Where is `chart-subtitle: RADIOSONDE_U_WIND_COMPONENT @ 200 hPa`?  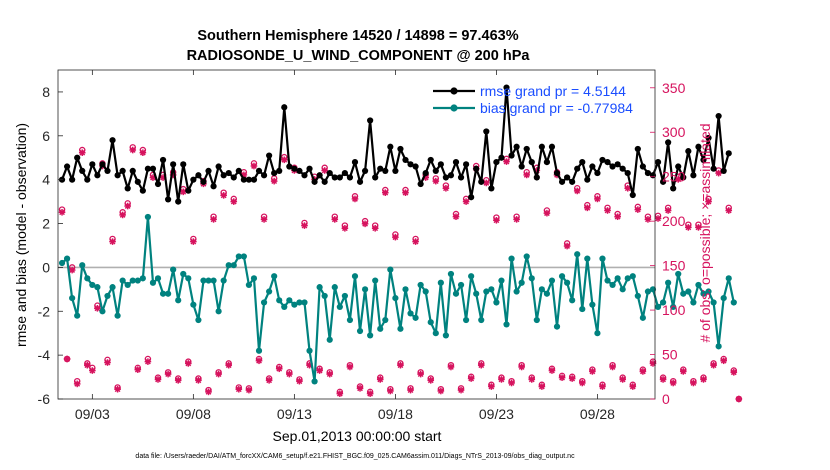 chart-subtitle: RADIOSONDE_U_WIND_COMPONENT @ 200 hPa is located at coordinates (359, 56).